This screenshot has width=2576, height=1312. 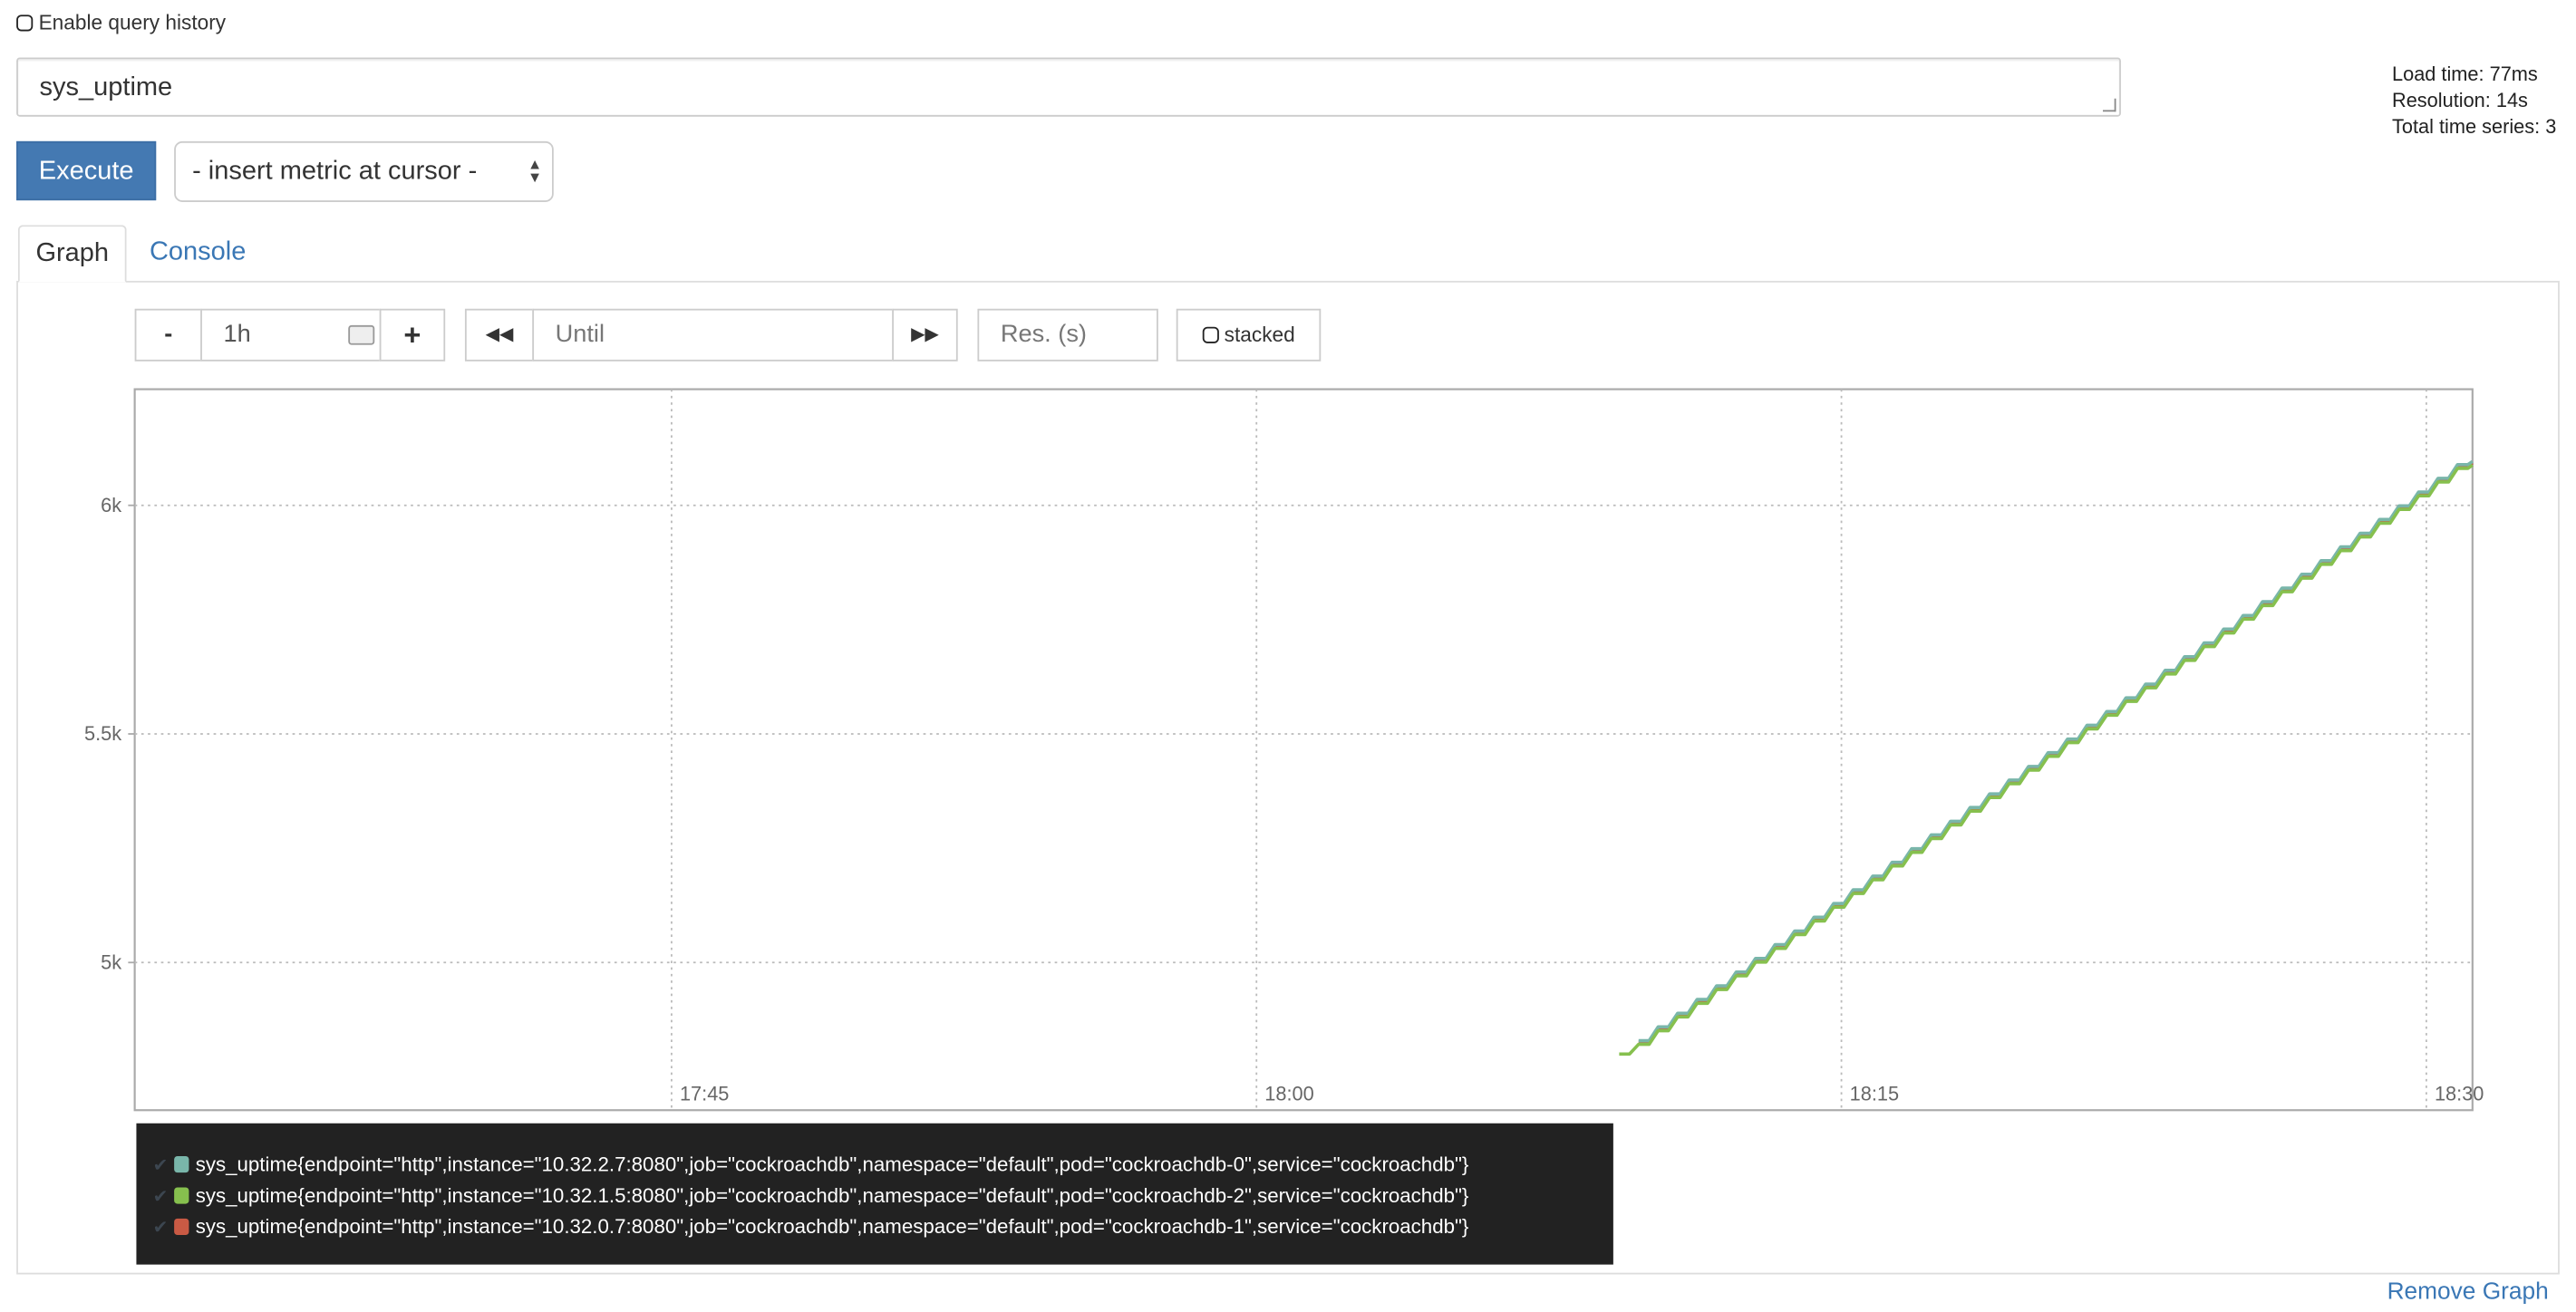 I want to click on rewind-icon: ◀◀, so click(x=499, y=334).